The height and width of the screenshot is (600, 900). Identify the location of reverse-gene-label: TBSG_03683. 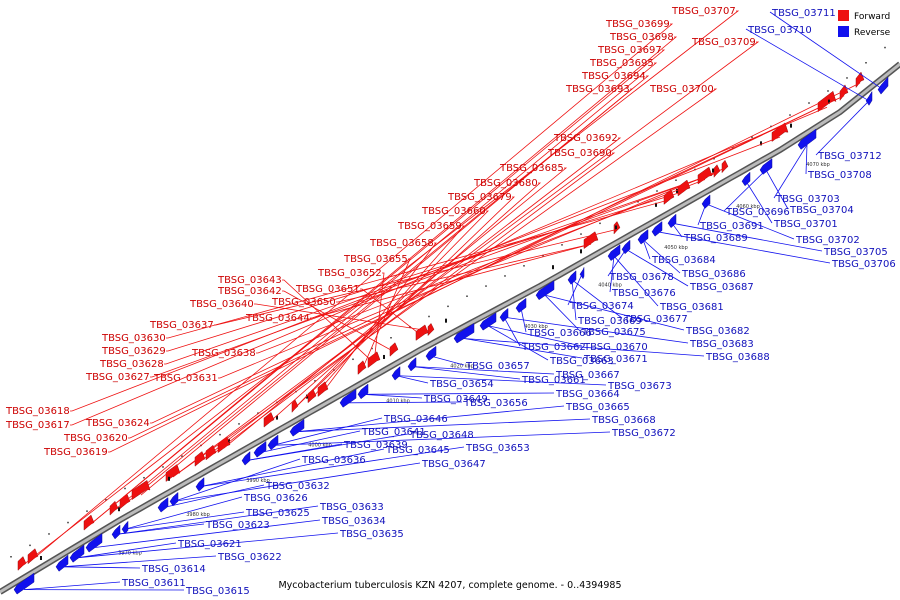
(721, 344).